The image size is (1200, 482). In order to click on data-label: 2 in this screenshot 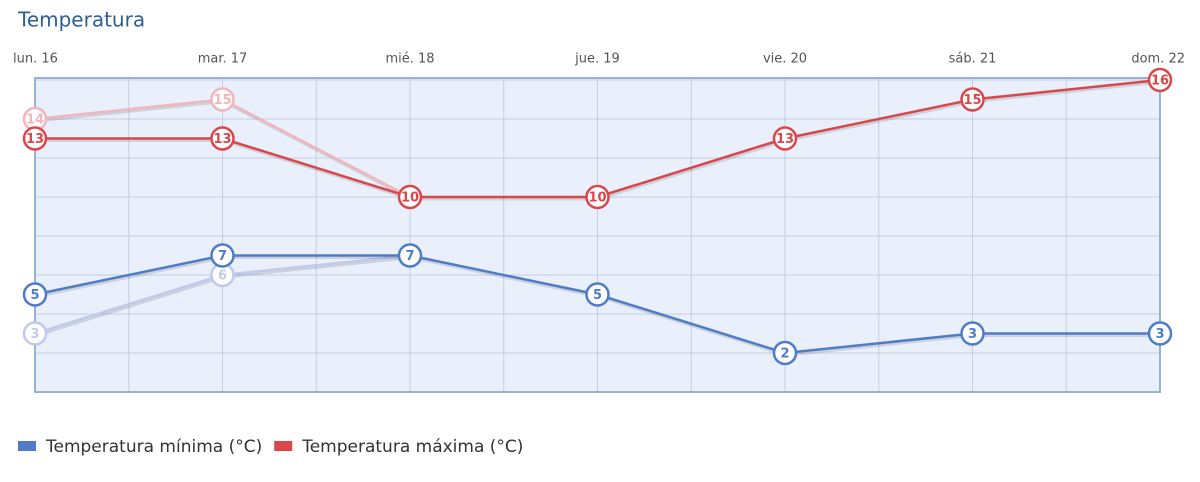, I will do `click(784, 354)`.